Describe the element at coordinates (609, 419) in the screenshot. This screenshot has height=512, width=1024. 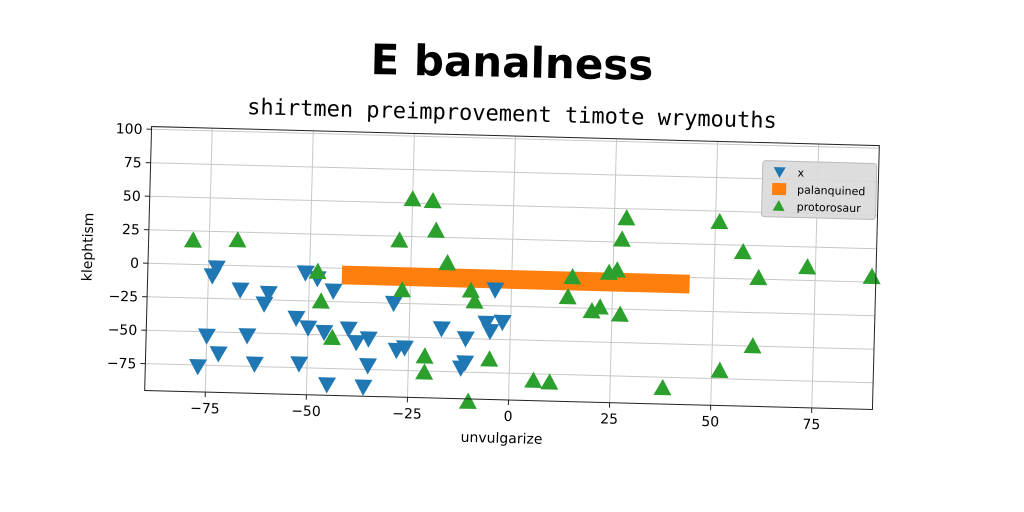
I see `x-tick-label: 25` at that location.